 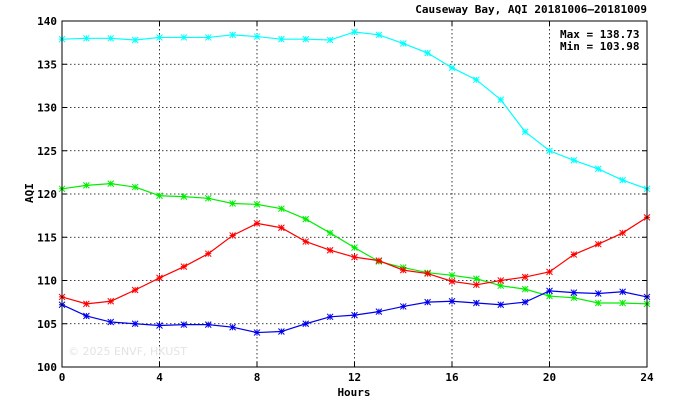 What do you see at coordinates (353, 392) in the screenshot?
I see `x-axis-label: Hours` at bounding box center [353, 392].